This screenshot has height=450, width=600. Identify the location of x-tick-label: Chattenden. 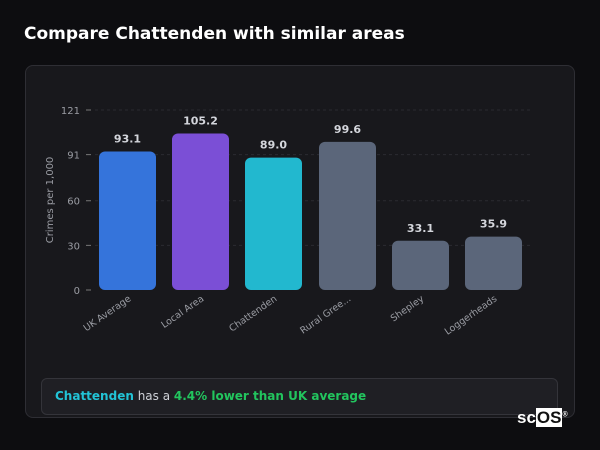
(253, 313).